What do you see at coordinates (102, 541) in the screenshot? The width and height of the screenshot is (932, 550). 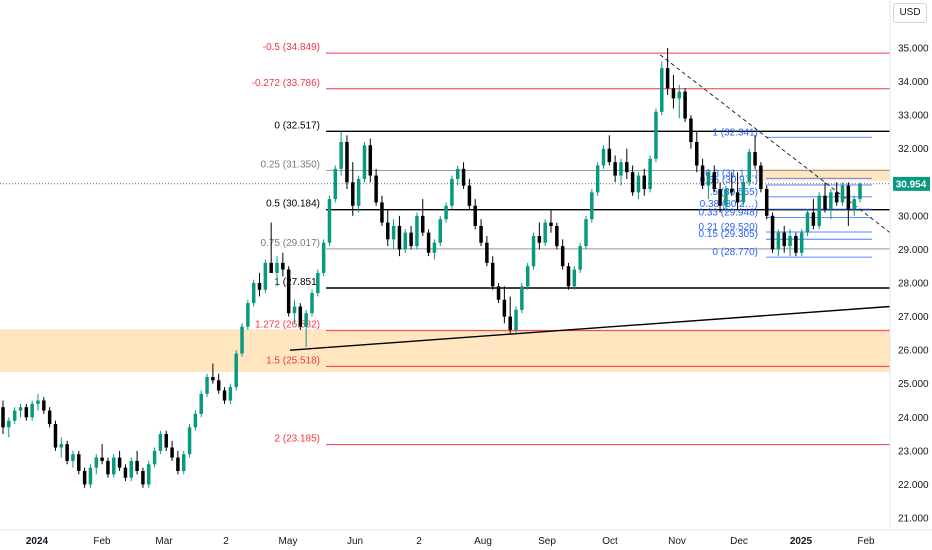 I see `time-tick-label: Feb` at bounding box center [102, 541].